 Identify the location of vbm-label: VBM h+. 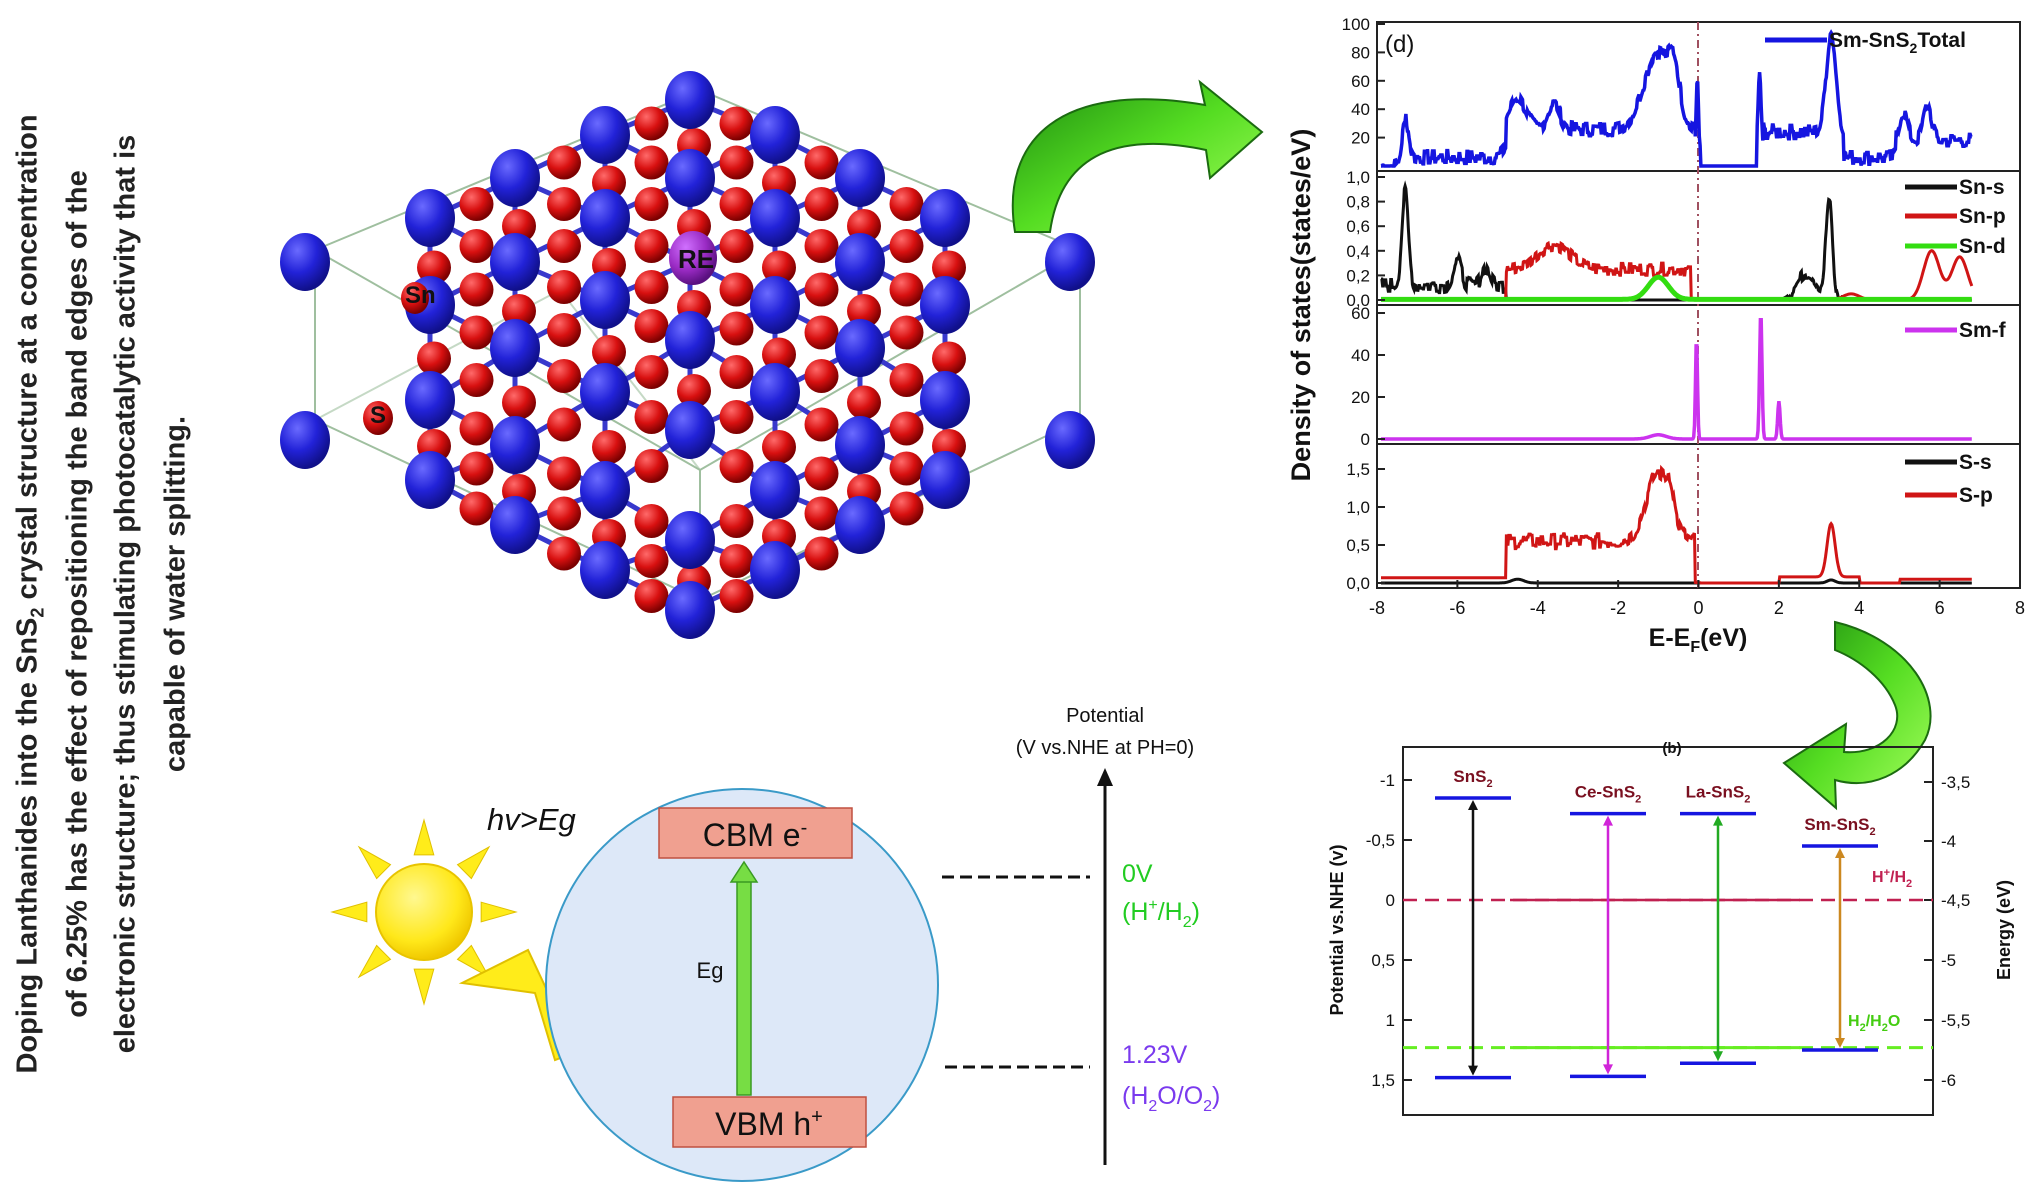
(769, 1124).